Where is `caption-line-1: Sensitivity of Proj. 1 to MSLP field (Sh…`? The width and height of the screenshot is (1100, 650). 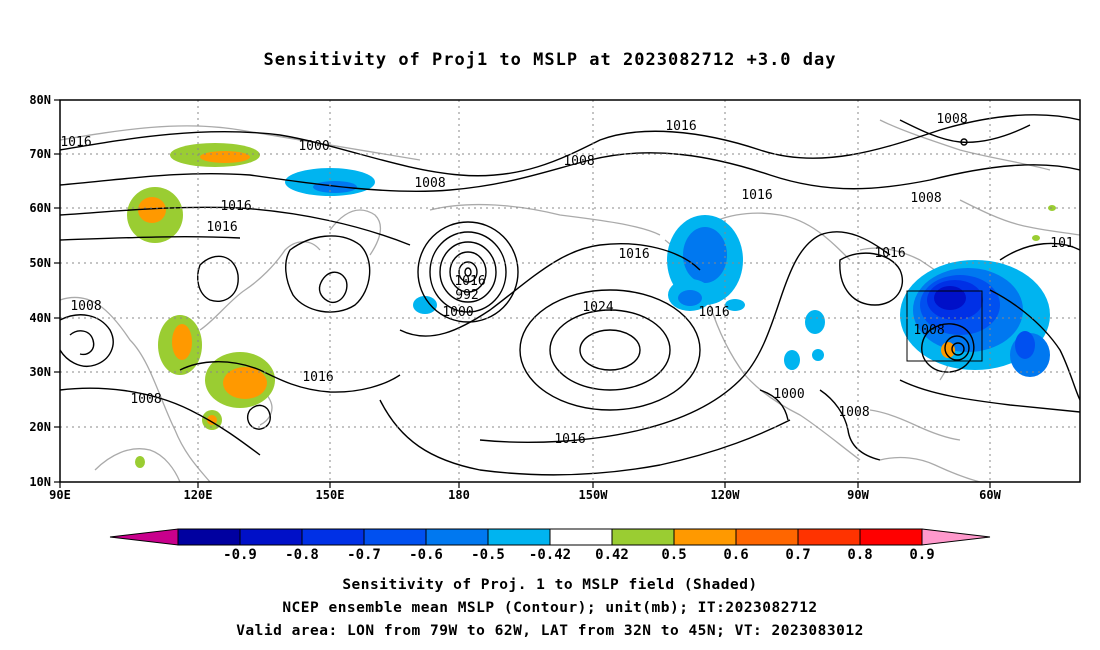
caption-line-1: Sensitivity of Proj. 1 to MSLP field (Sh… is located at coordinates (550, 585).